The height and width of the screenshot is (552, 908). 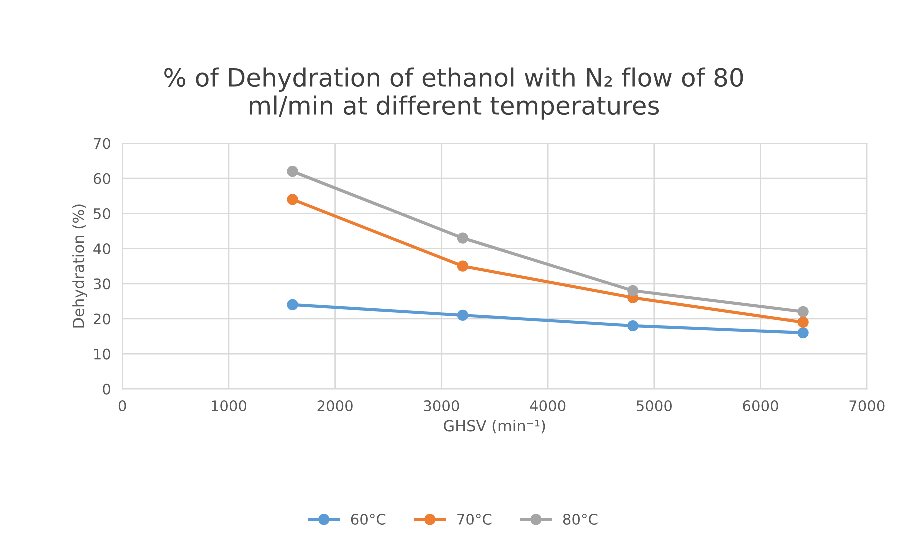 What do you see at coordinates (442, 406) in the screenshot?
I see `x-tick-label: 3000` at bounding box center [442, 406].